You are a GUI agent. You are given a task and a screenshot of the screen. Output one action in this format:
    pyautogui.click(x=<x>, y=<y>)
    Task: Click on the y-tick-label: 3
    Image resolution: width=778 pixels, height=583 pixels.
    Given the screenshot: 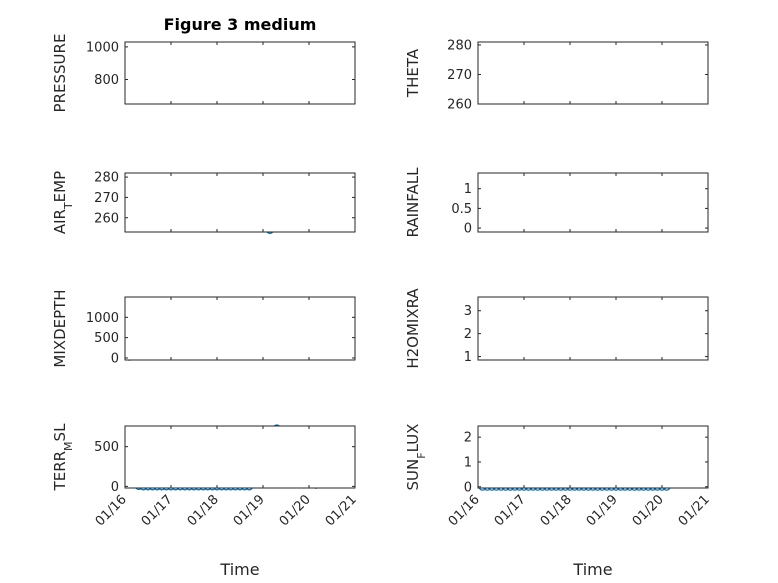 What is the action you would take?
    pyautogui.click(x=468, y=311)
    